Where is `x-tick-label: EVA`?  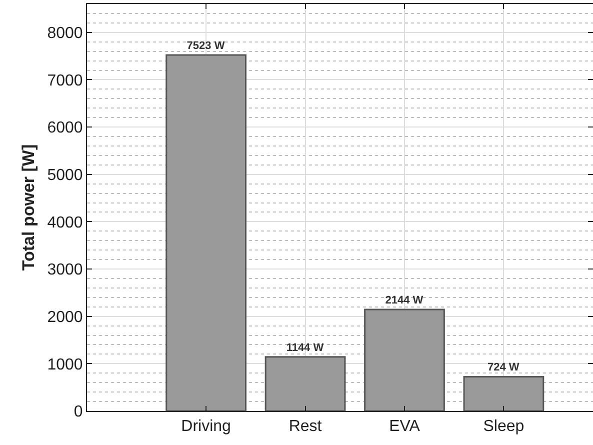
x-tick-label: EVA is located at coordinates (404, 427).